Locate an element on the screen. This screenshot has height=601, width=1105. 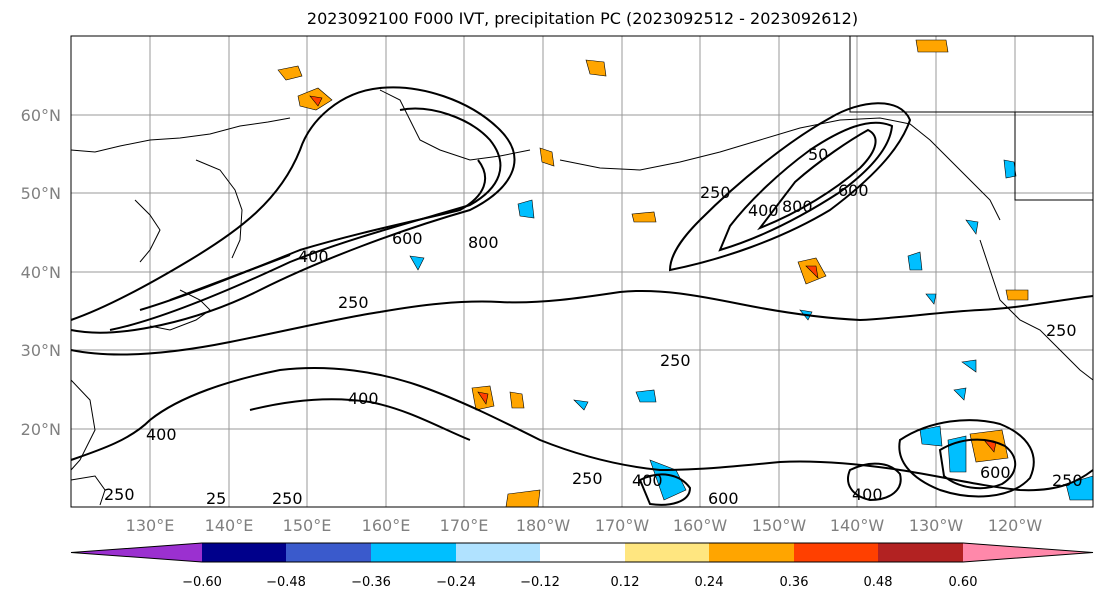
lat-label: 20°N is located at coordinates (41, 429).